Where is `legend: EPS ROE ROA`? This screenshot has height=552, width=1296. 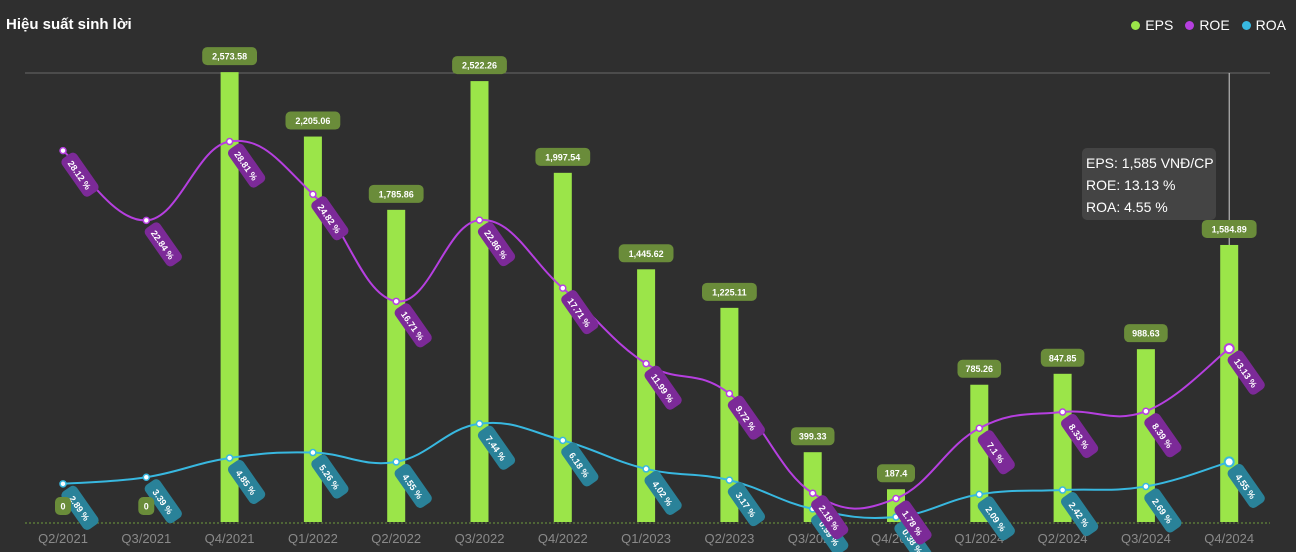 legend: EPS ROE ROA is located at coordinates (1208, 25).